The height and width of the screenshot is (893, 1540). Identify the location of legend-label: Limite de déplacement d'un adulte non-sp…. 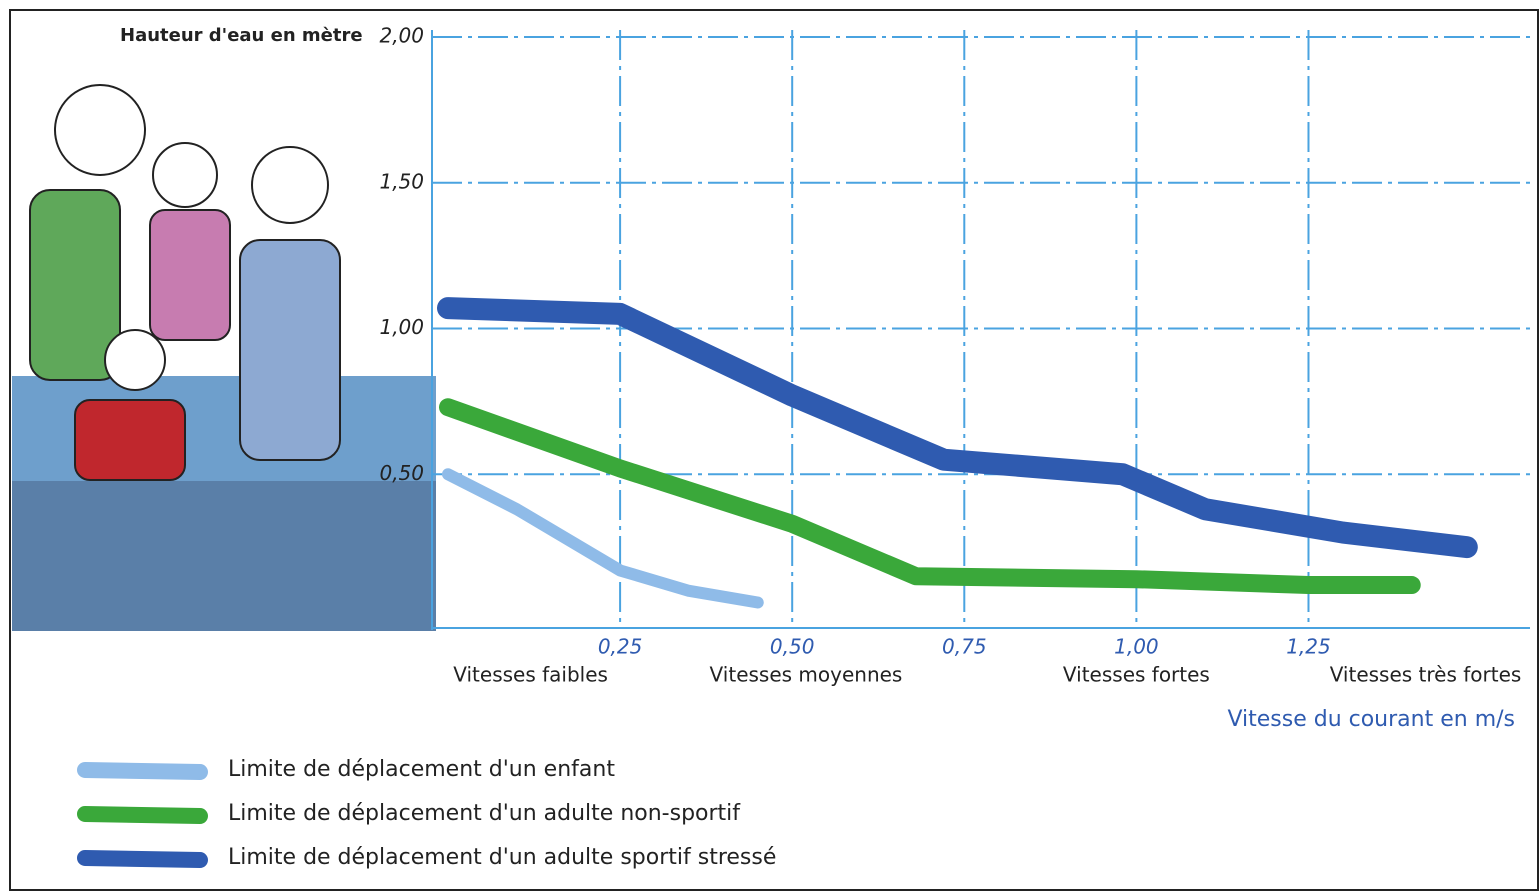
(484, 813).